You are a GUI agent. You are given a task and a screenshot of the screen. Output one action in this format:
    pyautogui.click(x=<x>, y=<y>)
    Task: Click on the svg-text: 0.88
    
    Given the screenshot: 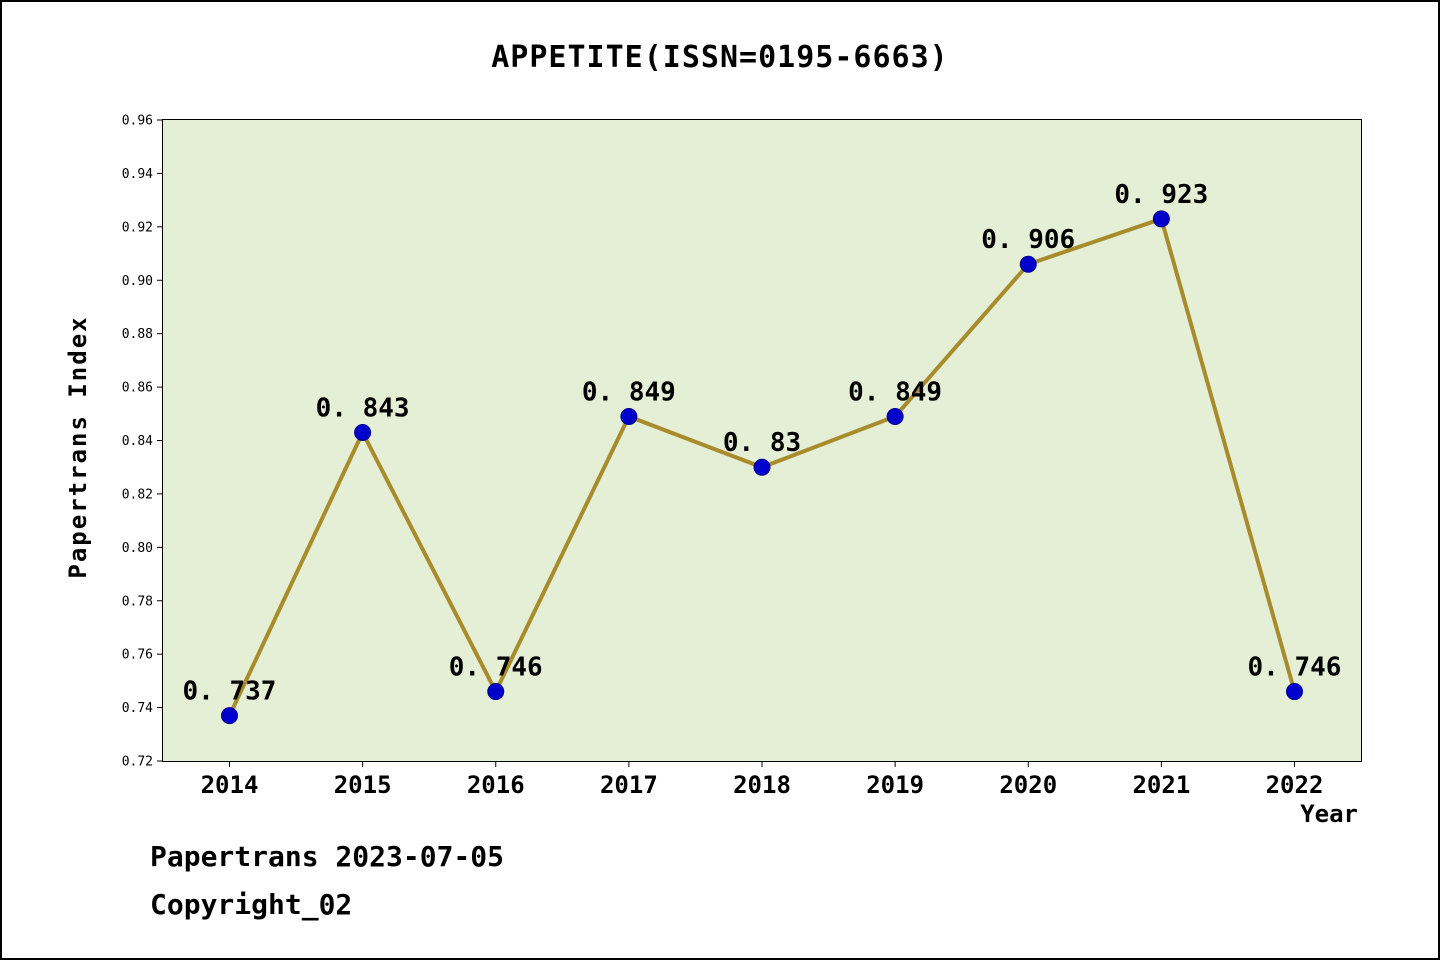 What is the action you would take?
    pyautogui.click(x=137, y=334)
    